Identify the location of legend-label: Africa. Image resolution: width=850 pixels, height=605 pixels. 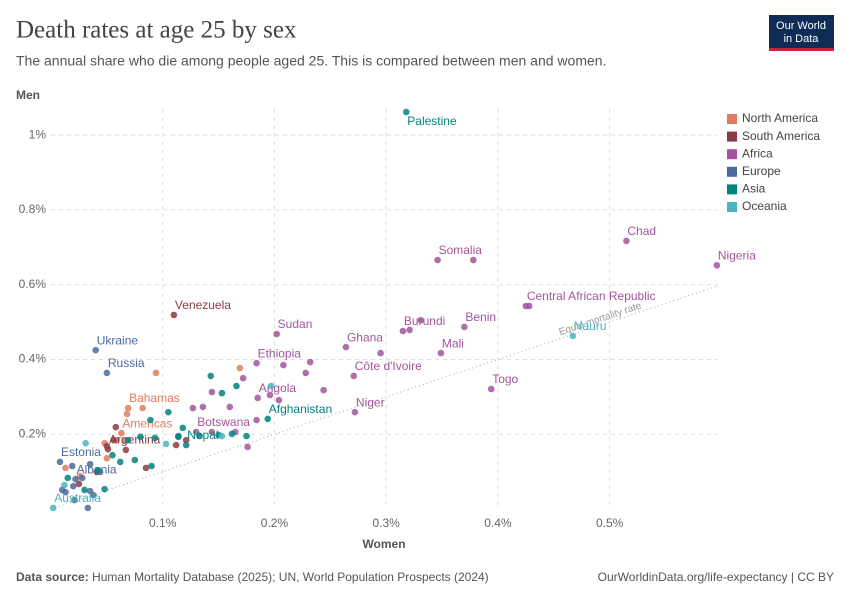
(757, 153).